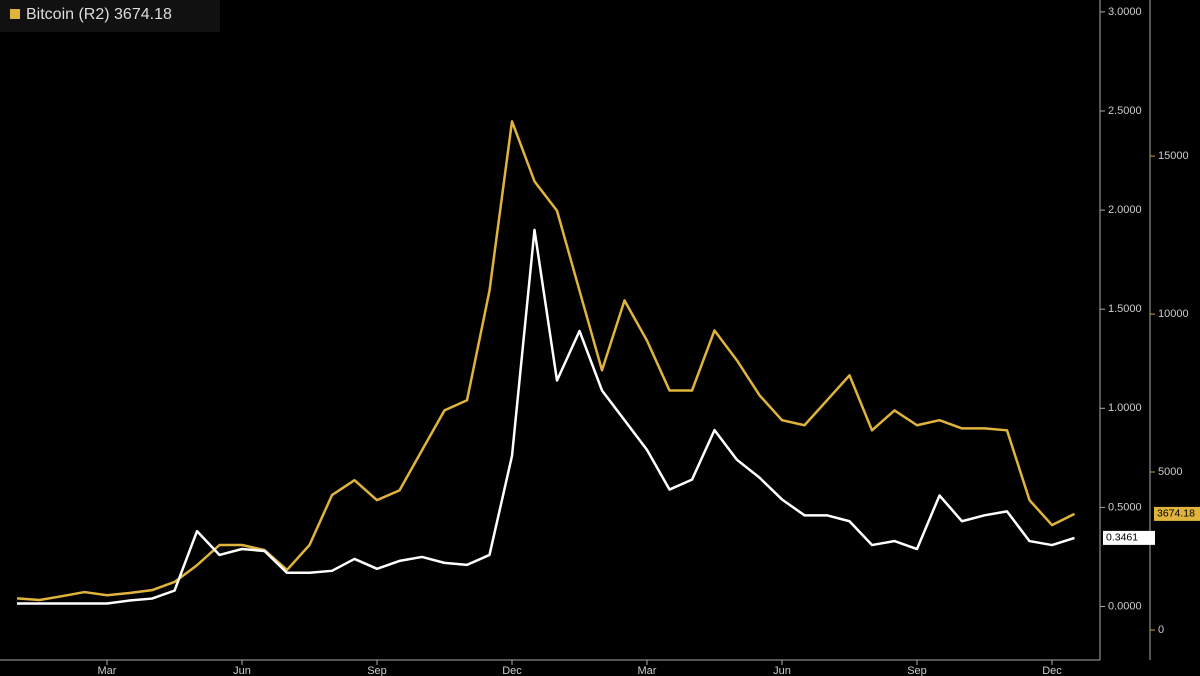  What do you see at coordinates (1125, 210) in the screenshot?
I see `y-tick-label: 2.0000` at bounding box center [1125, 210].